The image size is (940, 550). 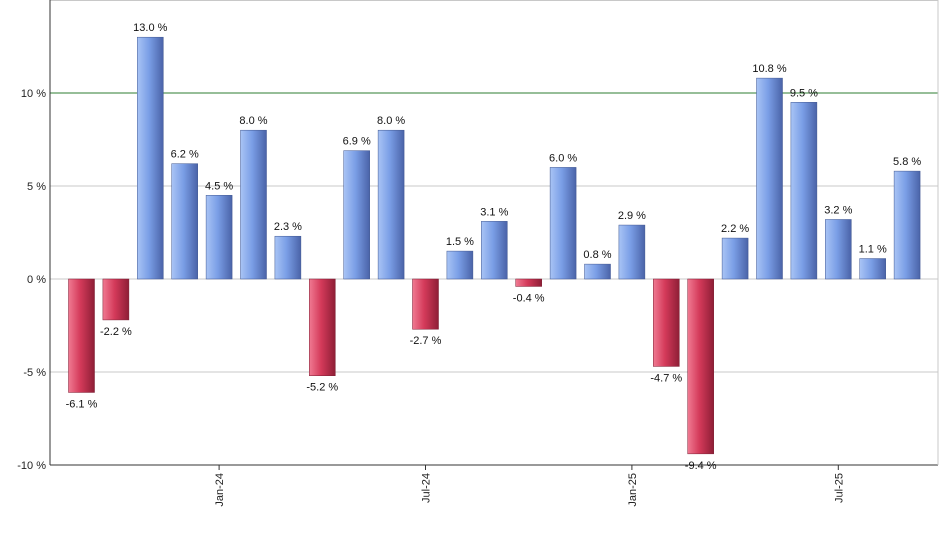 I want to click on y-tick-label: -5 %, so click(x=34, y=373).